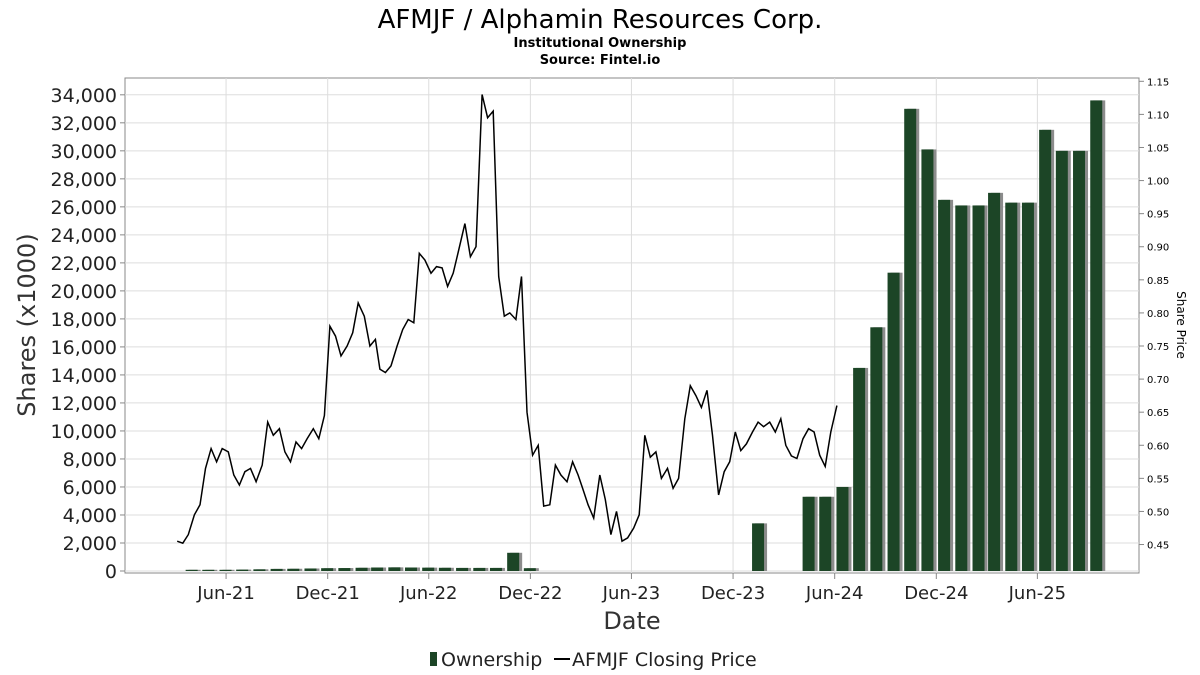 The width and height of the screenshot is (1200, 675). Describe the element at coordinates (84, 292) in the screenshot. I see `y-tick-label: 20,000` at that location.